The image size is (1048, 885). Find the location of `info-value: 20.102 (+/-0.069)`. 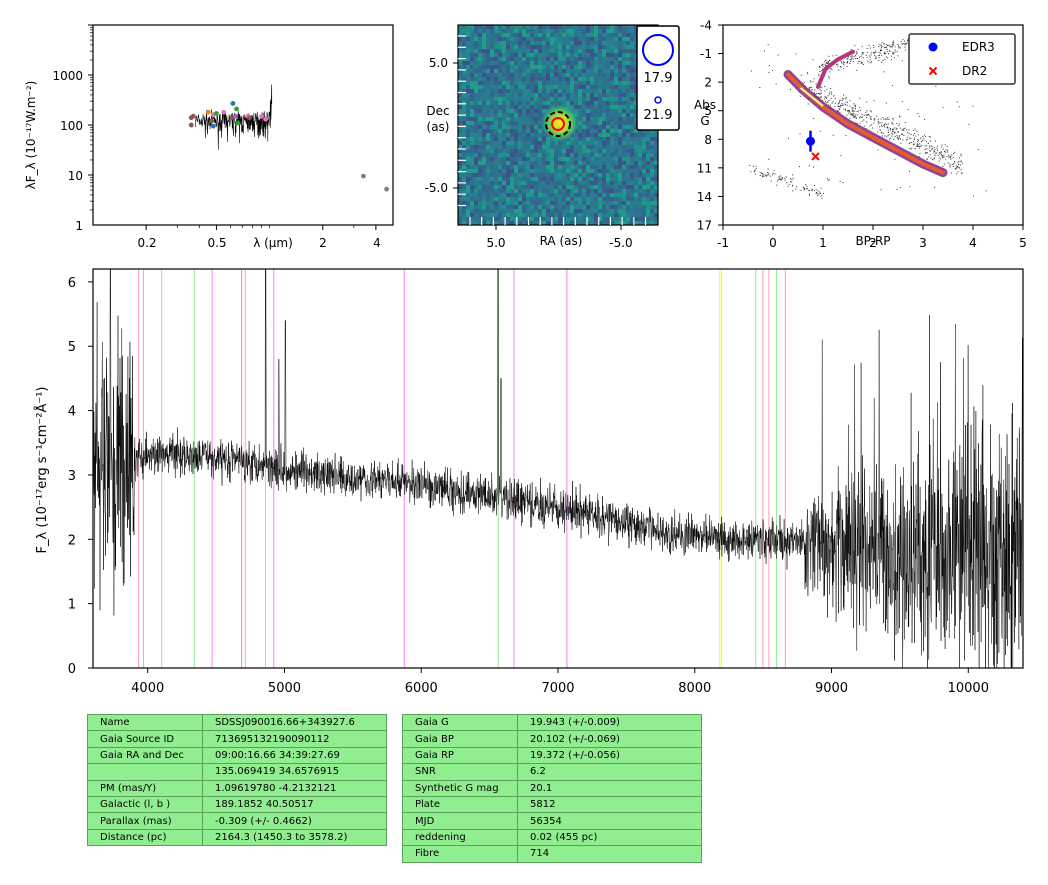

info-value: 20.102 (+/-0.069) is located at coordinates (609, 739).